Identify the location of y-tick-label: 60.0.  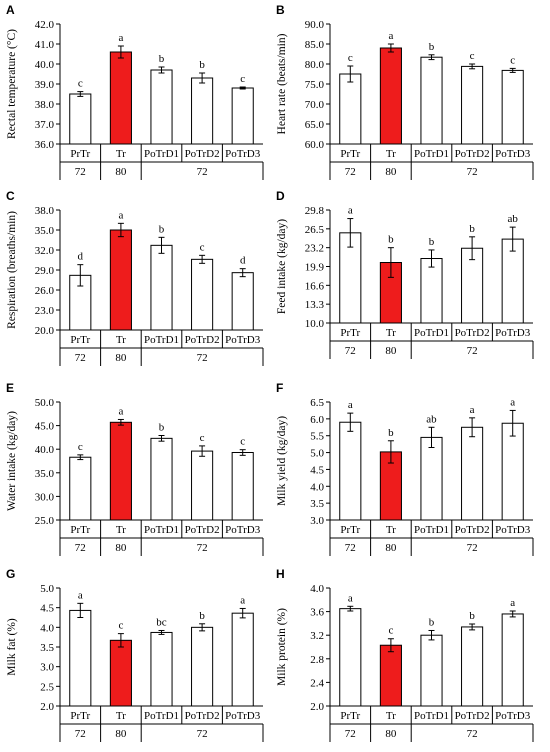
(315, 145).